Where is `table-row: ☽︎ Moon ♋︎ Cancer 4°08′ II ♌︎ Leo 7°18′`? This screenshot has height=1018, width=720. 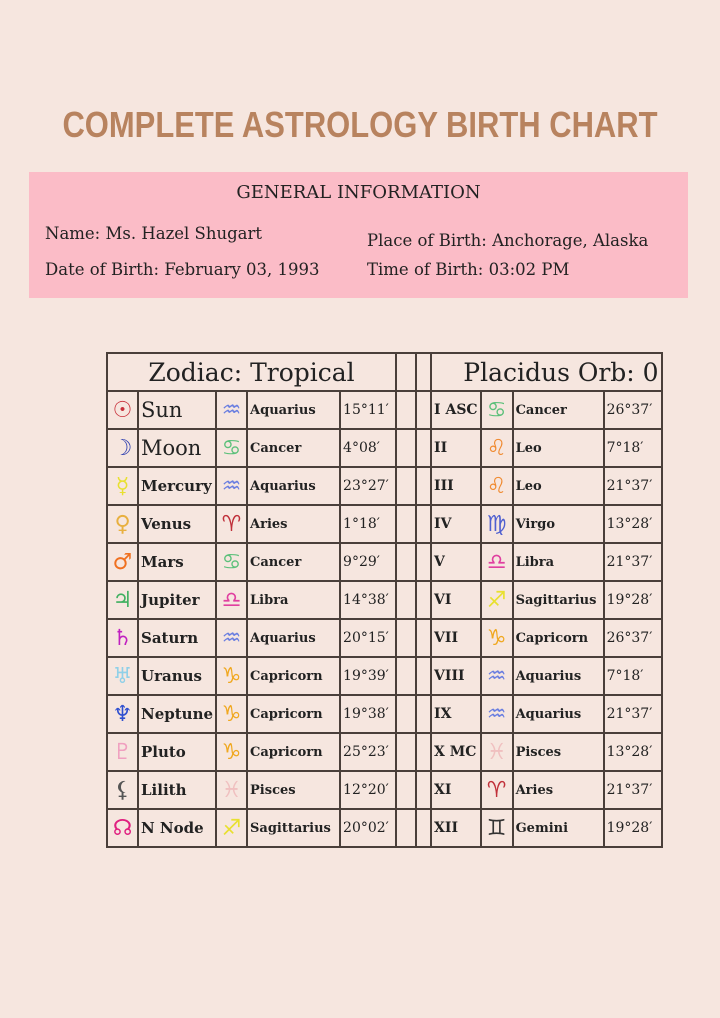
table-row: ☽︎ Moon ♋︎ Cancer 4°08′ II ♌︎ Leo 7°18′ is located at coordinates (384, 448).